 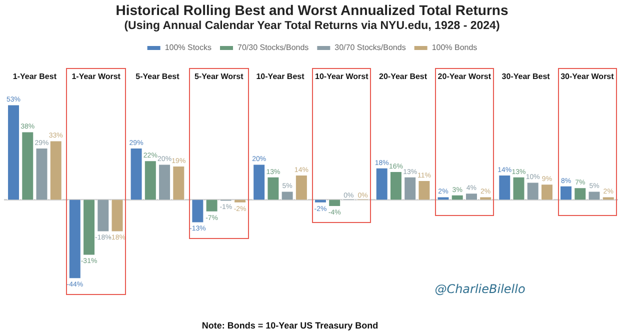 What do you see at coordinates (370, 47) in the screenshot?
I see `legend-label: 30/70 Stocks/Bonds` at bounding box center [370, 47].